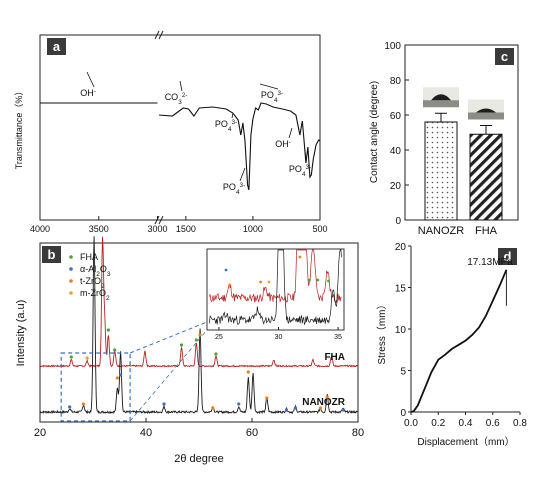  What do you see at coordinates (392, 46) in the screenshot?
I see `y-tick-label: 100` at bounding box center [392, 46].